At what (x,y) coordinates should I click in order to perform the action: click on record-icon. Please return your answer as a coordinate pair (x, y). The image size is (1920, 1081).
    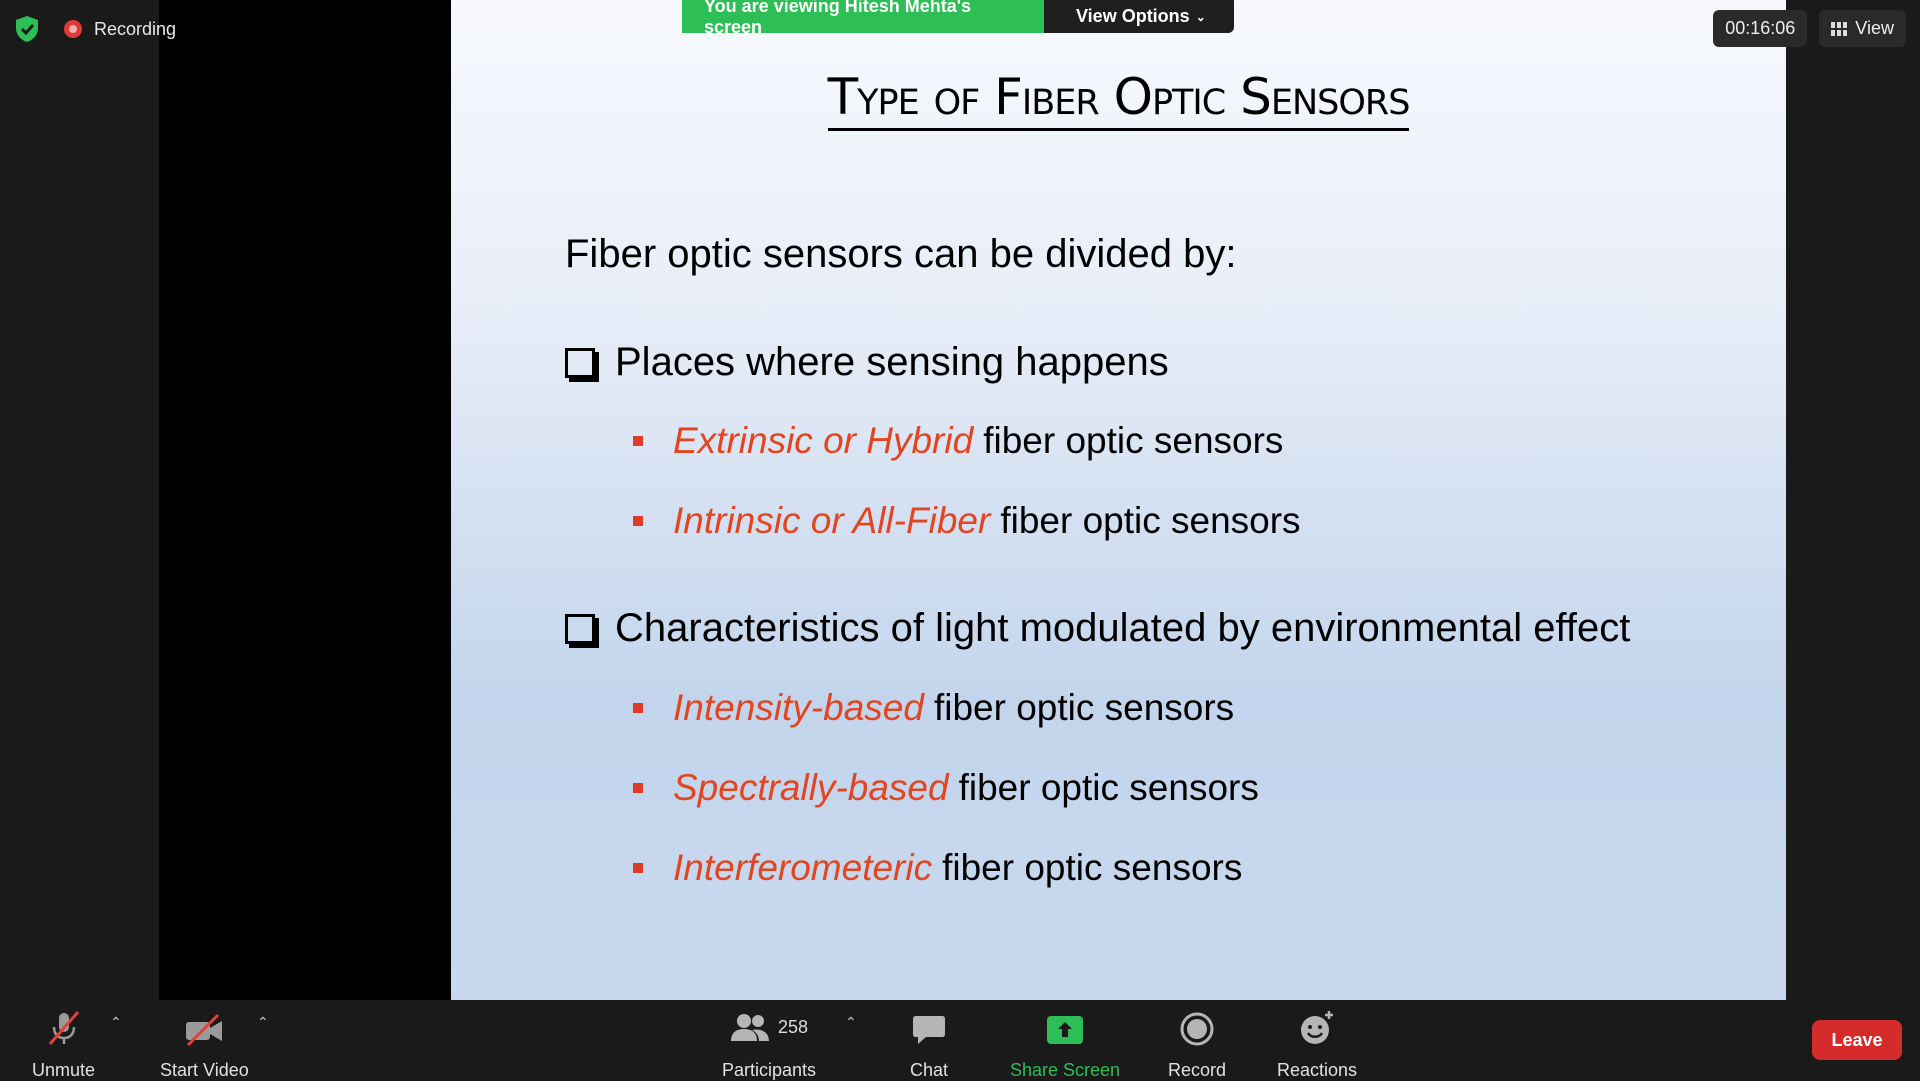
    Looking at the image, I should click on (1197, 1027).